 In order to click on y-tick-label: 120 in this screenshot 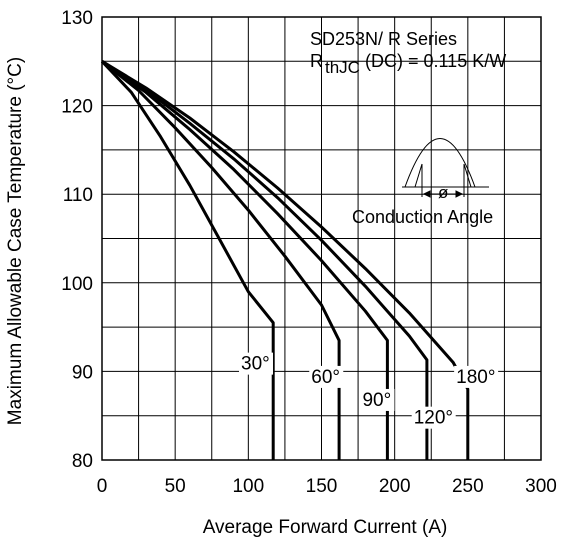, I will do `click(77, 107)`.